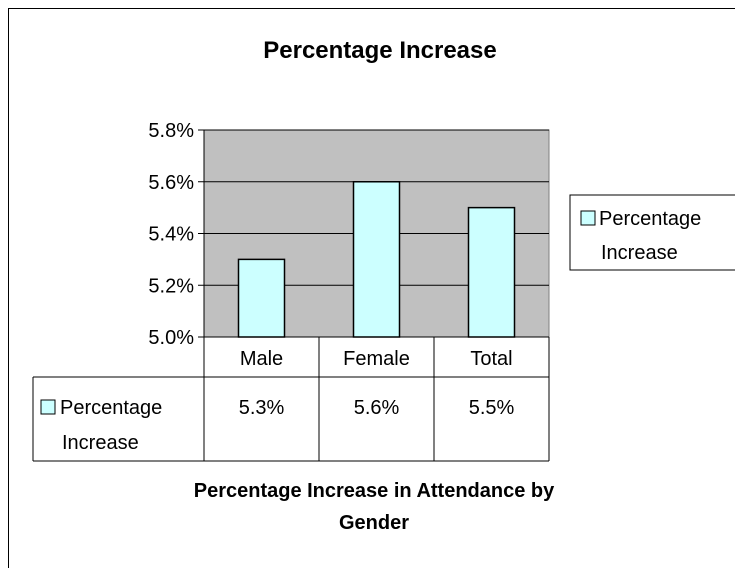 This screenshot has width=735, height=568. Describe the element at coordinates (491, 272) in the screenshot. I see `bar-total` at that location.